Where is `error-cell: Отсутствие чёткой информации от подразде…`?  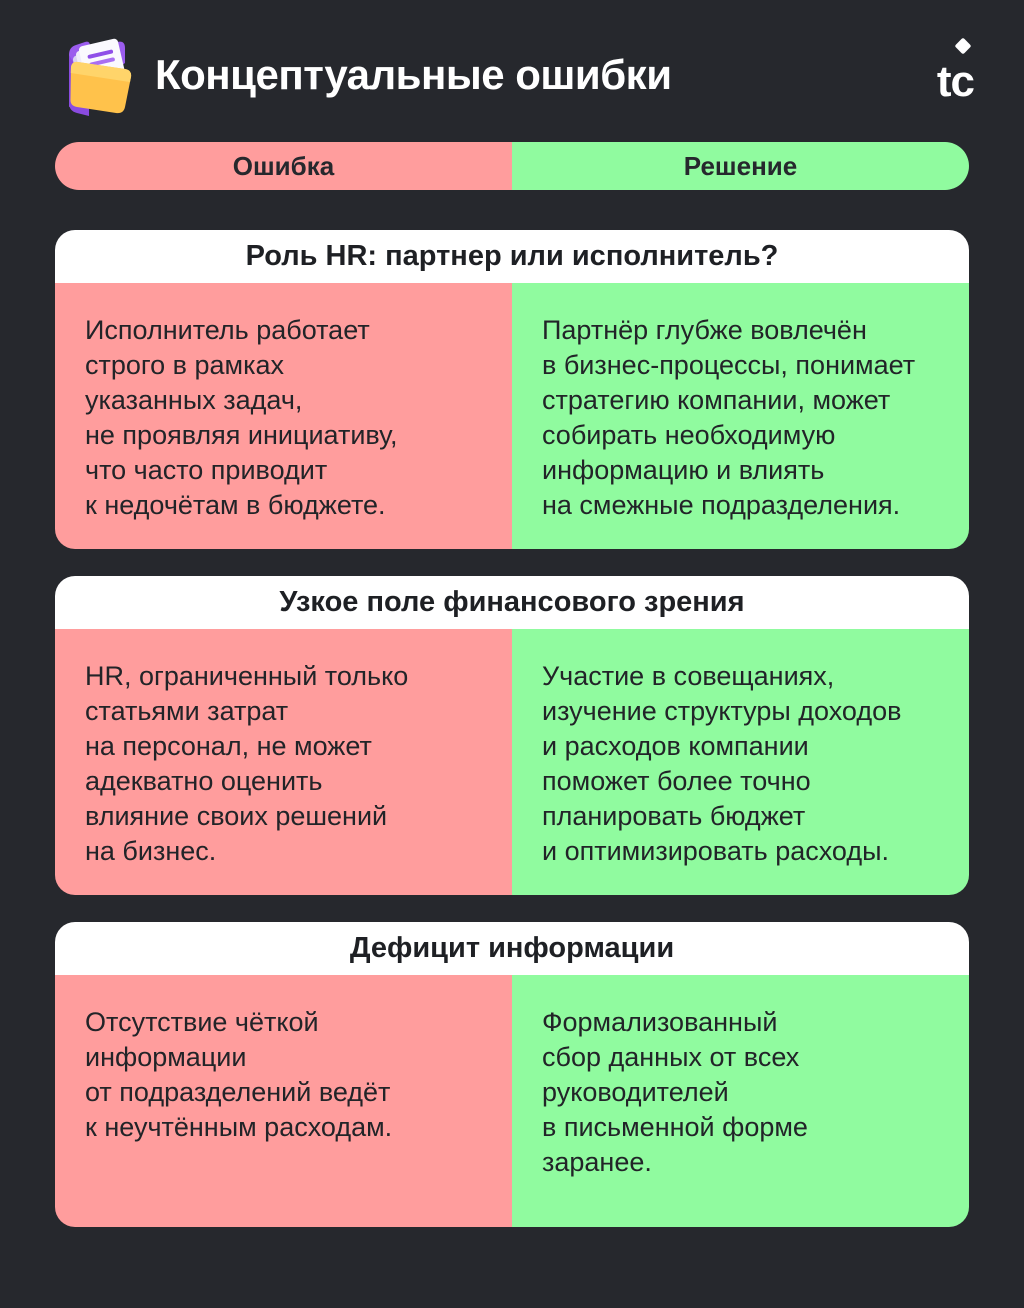
error-cell: Отсутствие чёткой информации от подразде… is located at coordinates (283, 1101).